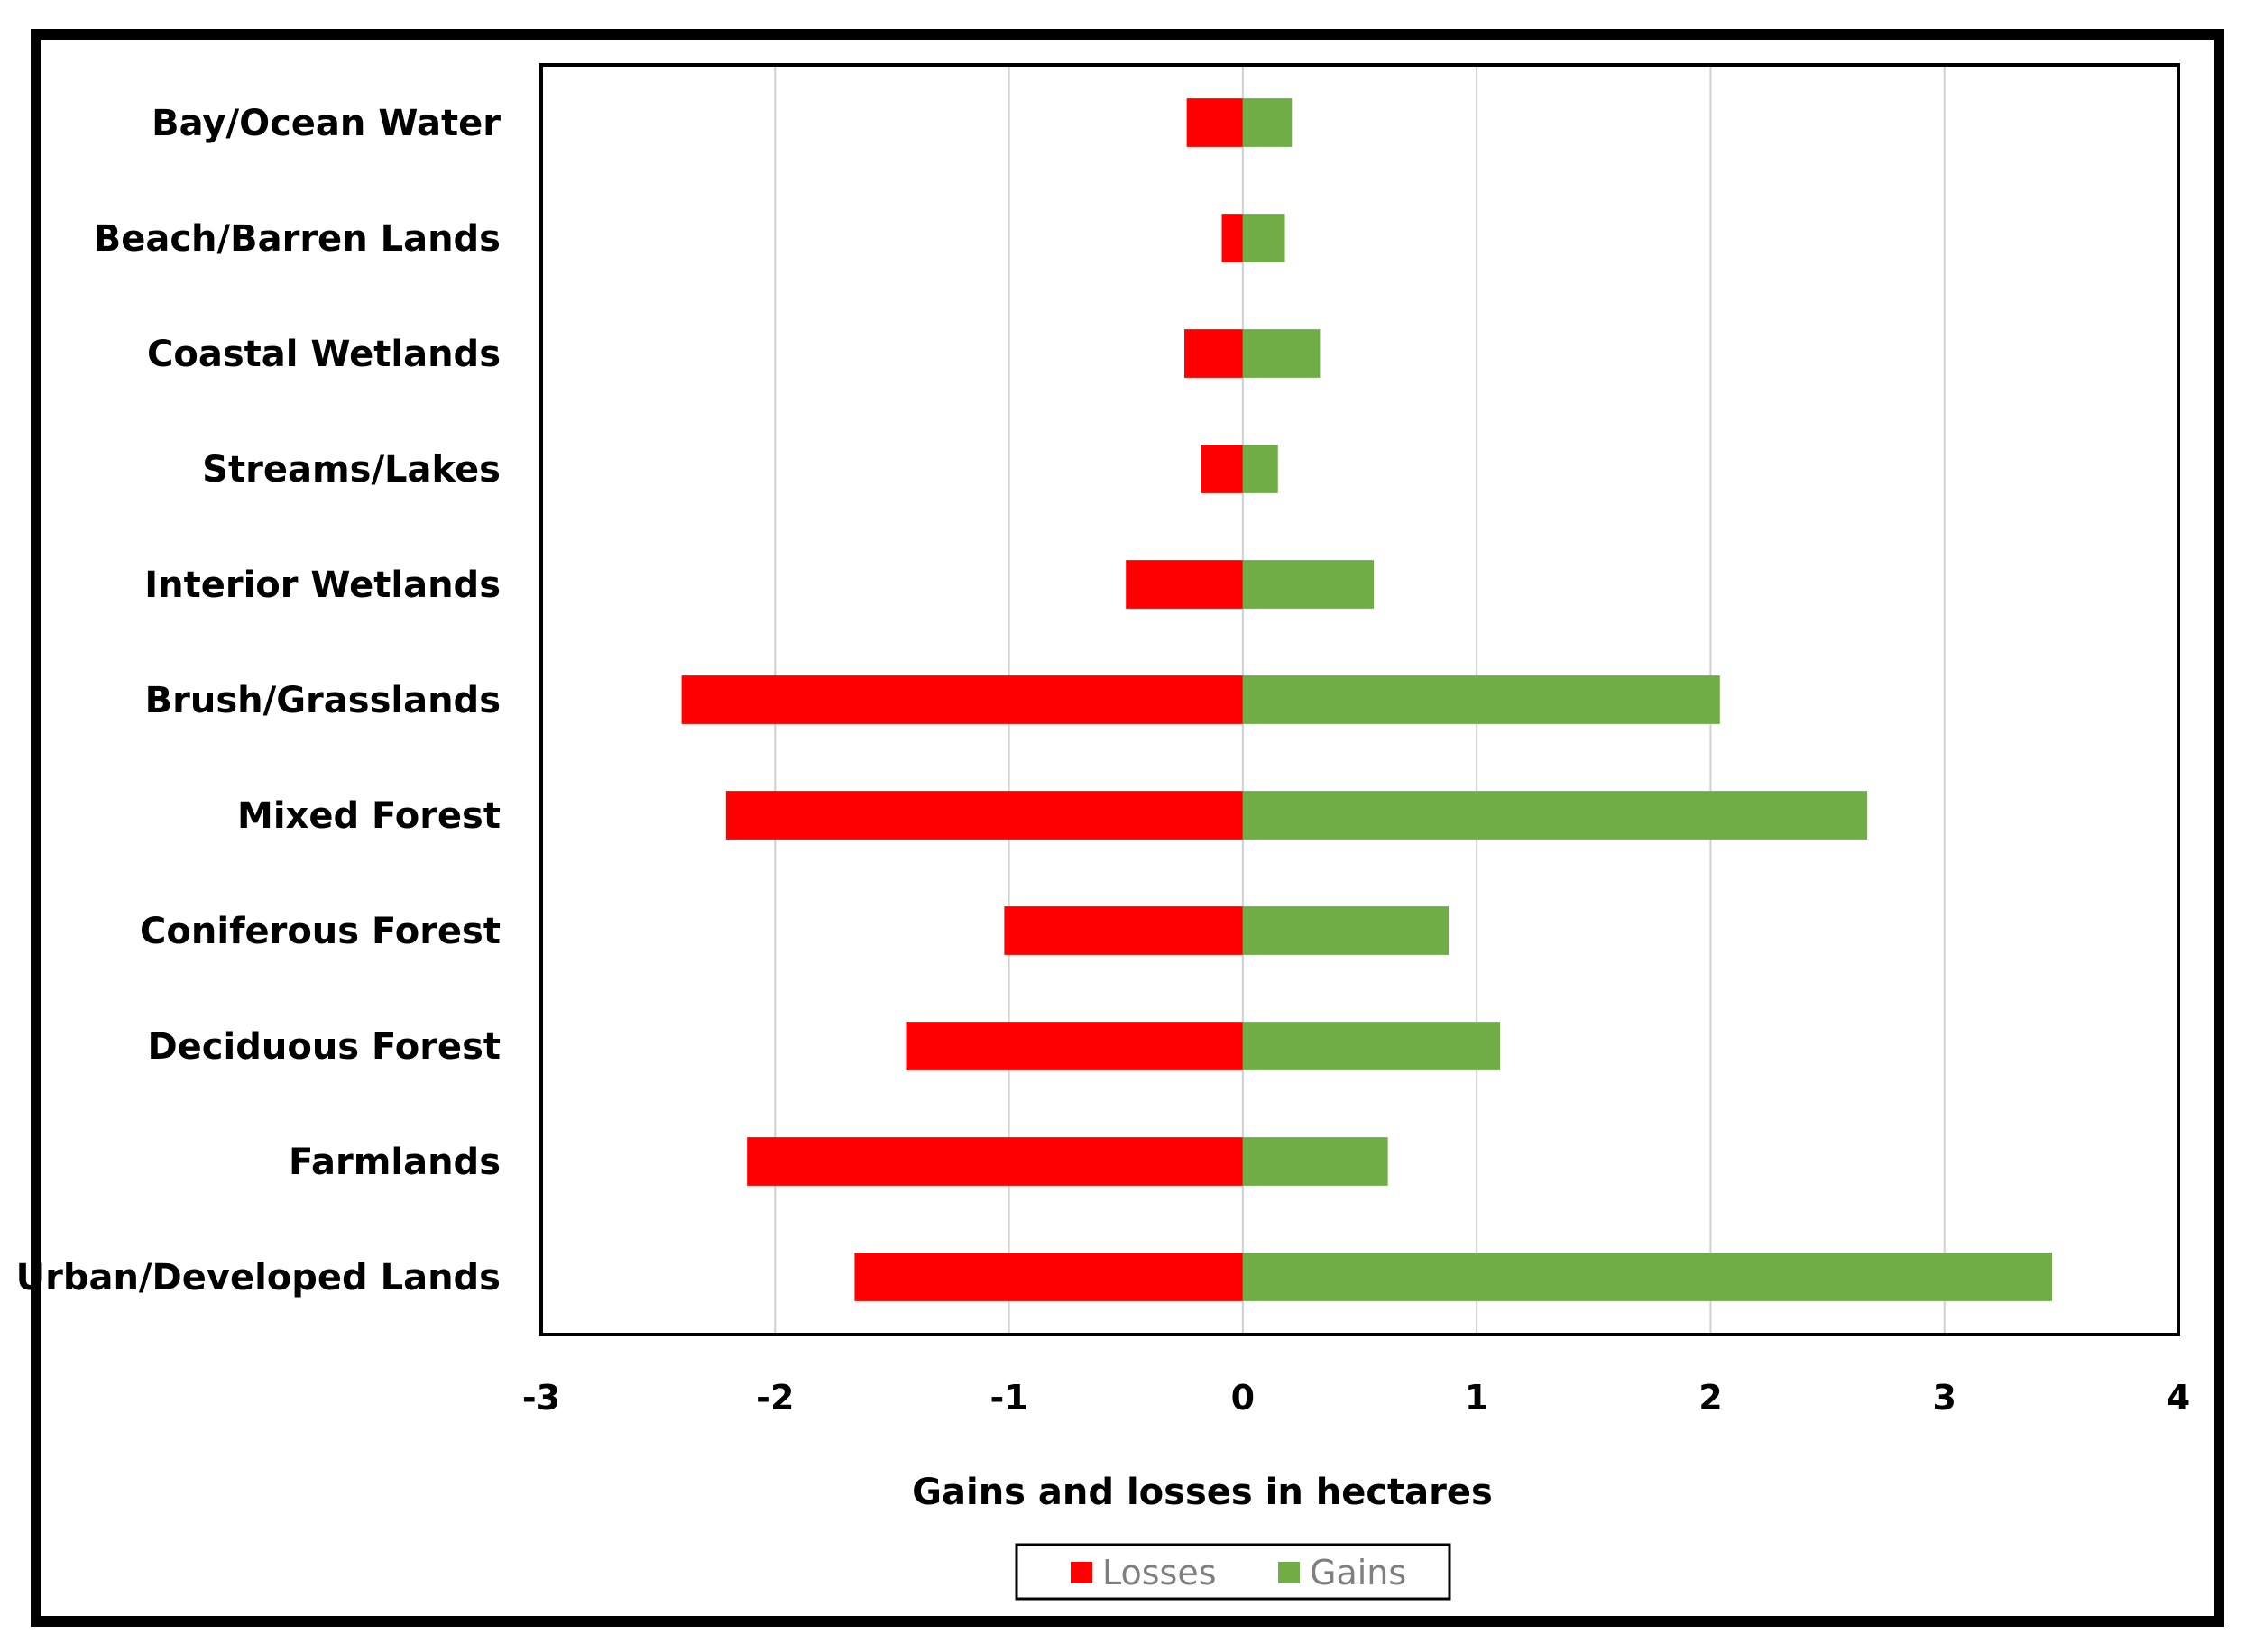  I want to click on category-label: Farmlands, so click(395, 1162).